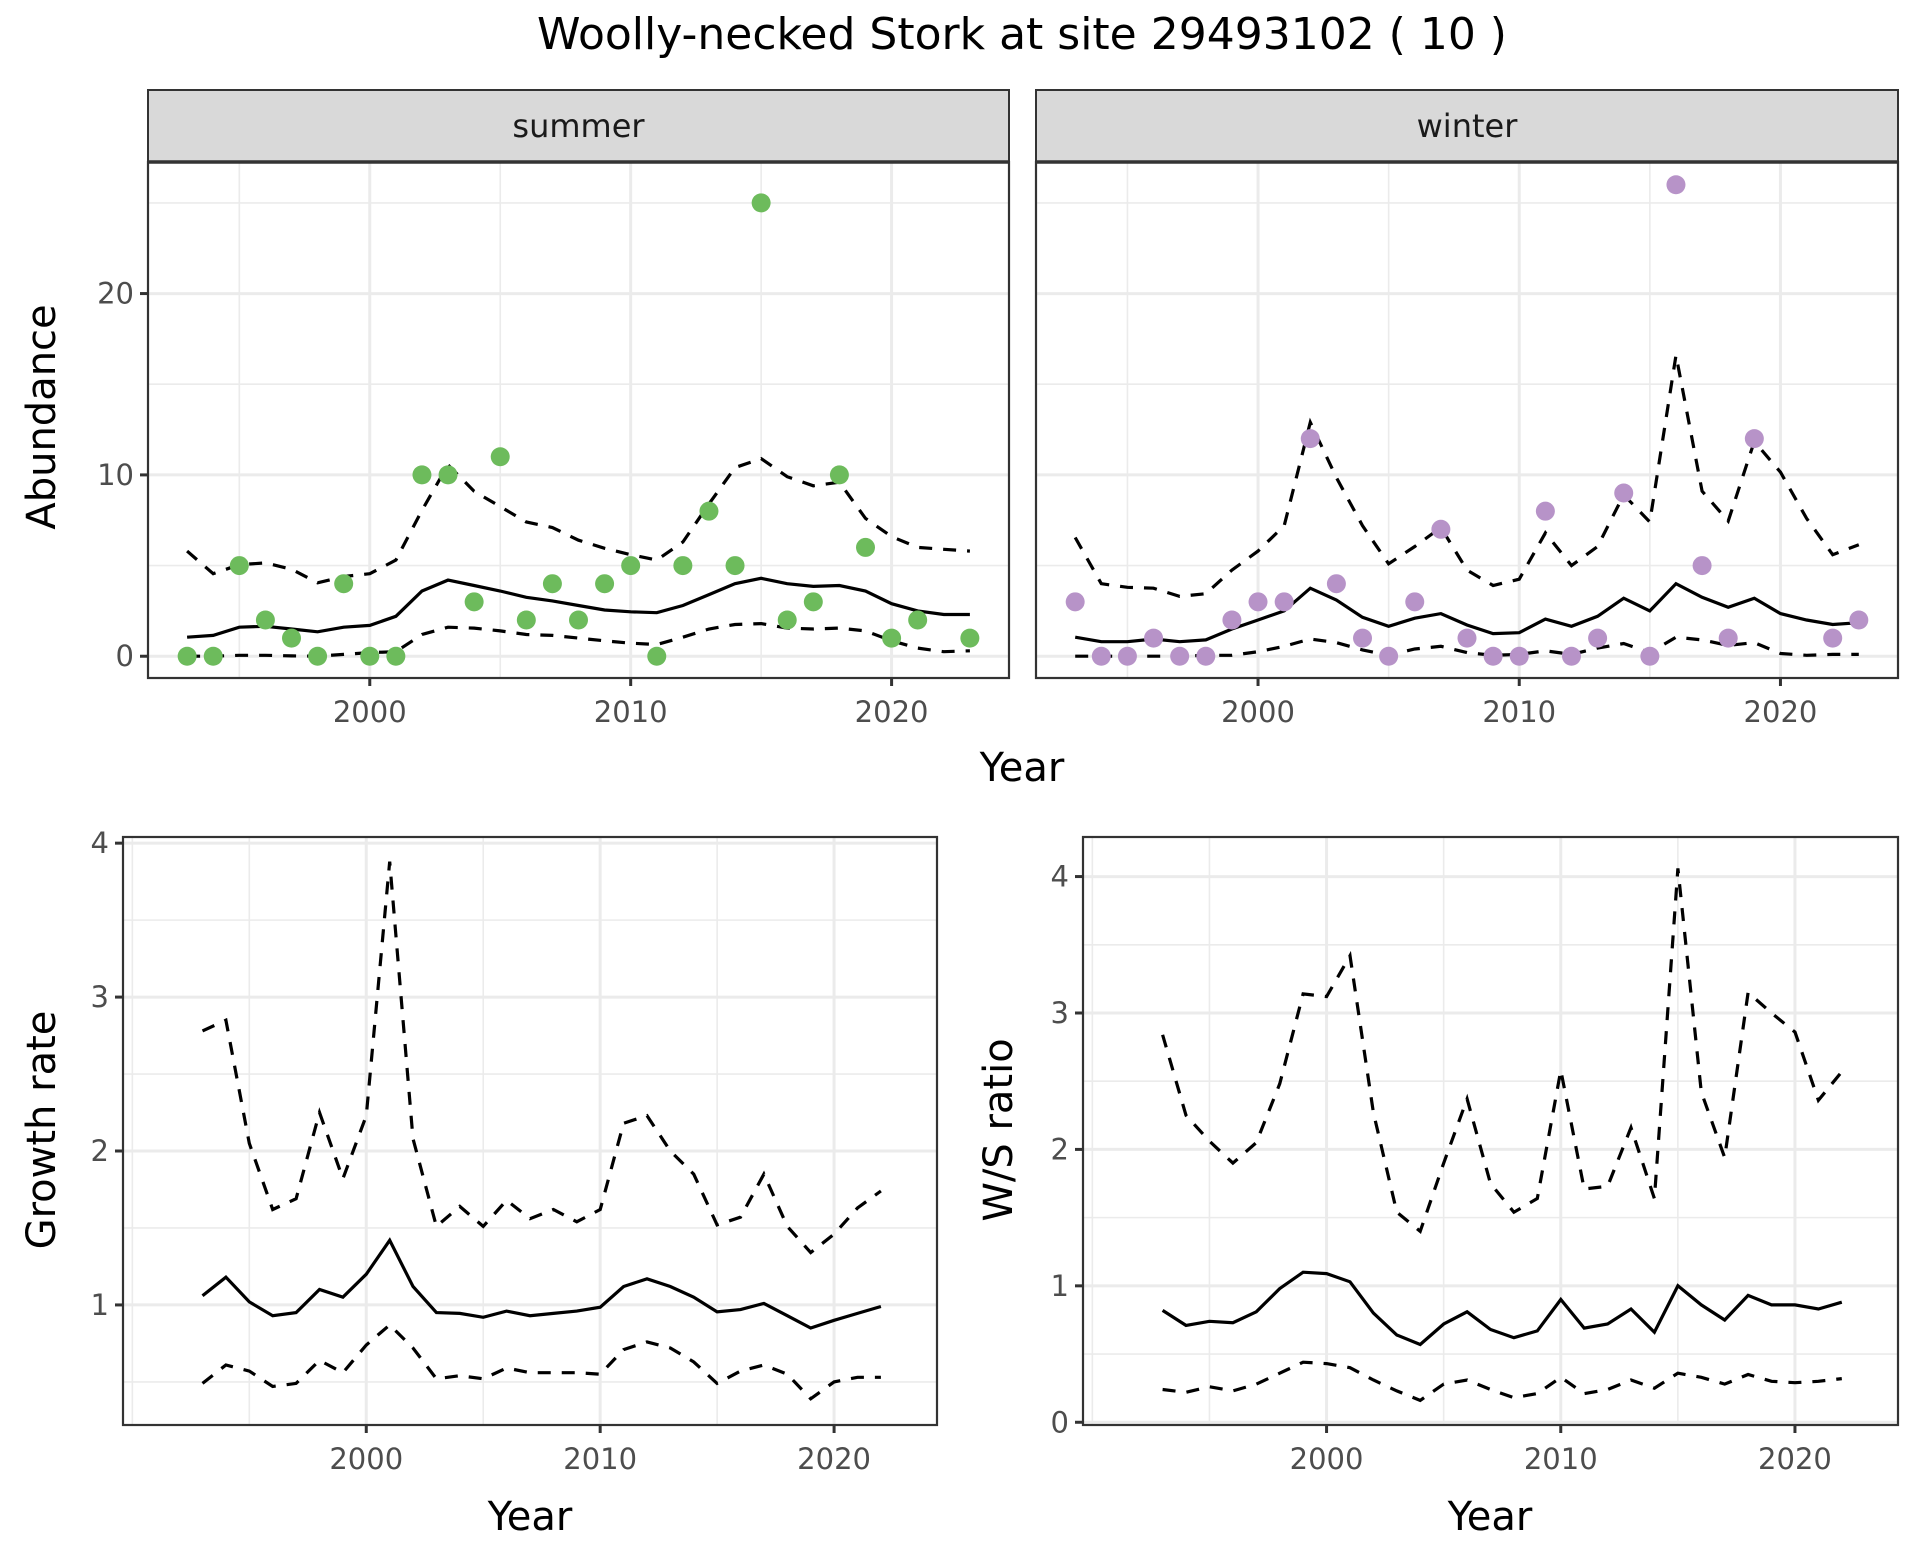  I want to click on facet-label-winter: winter, so click(1468, 126).